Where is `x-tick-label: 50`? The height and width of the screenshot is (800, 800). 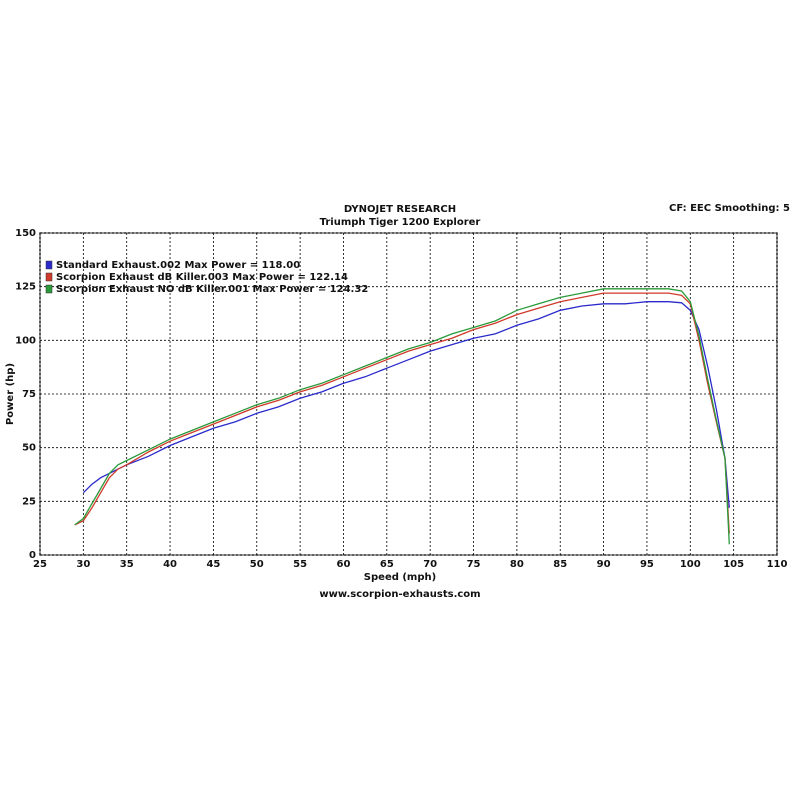
x-tick-label: 50 is located at coordinates (257, 564).